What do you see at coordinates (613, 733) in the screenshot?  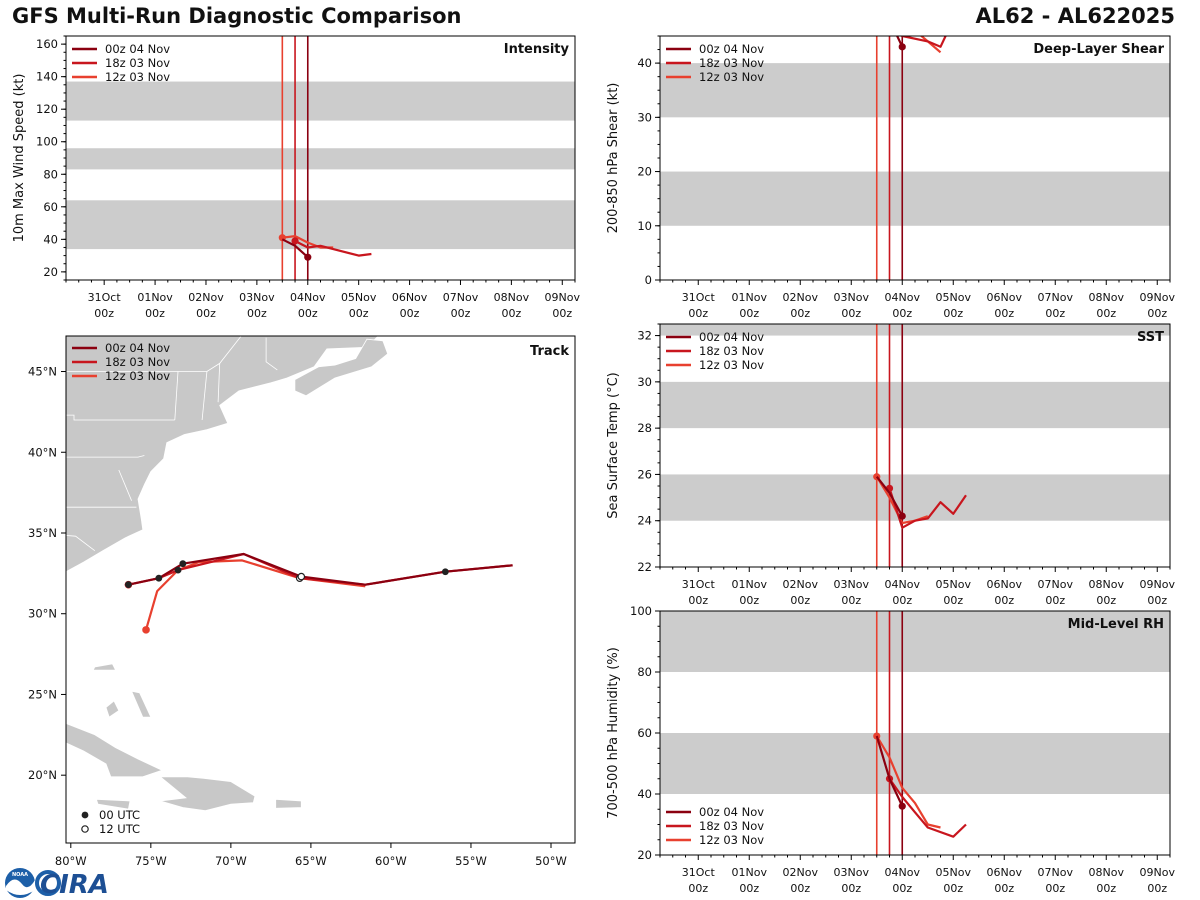 I see `y-axis-label: 700-500 hPa Humidity (%)` at bounding box center [613, 733].